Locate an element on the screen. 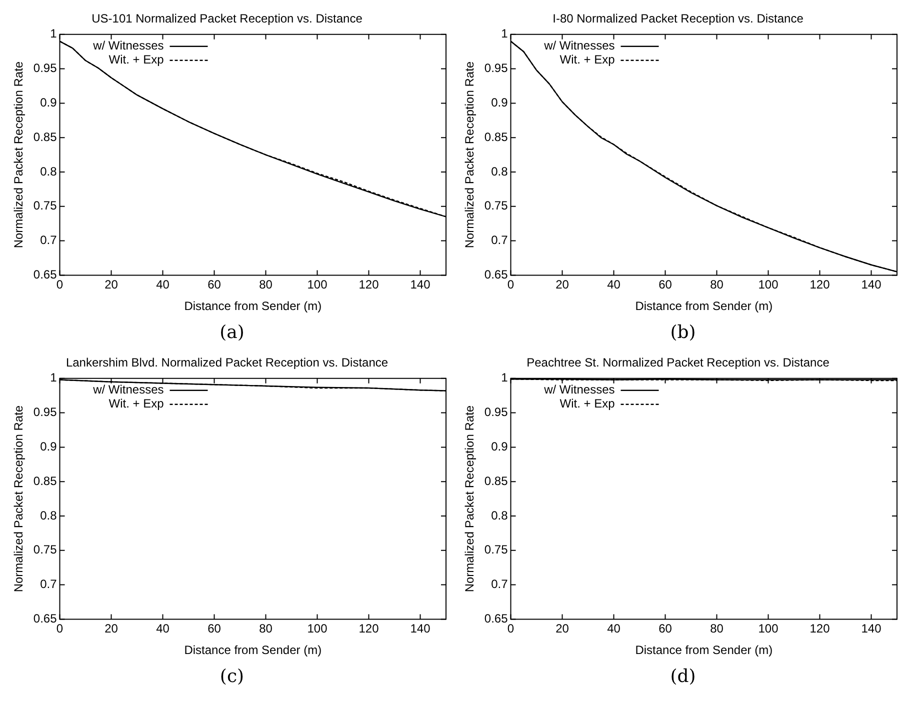  chart-title: I-80 Normalized Packet Reception vs. Distance is located at coordinates (678, 19).